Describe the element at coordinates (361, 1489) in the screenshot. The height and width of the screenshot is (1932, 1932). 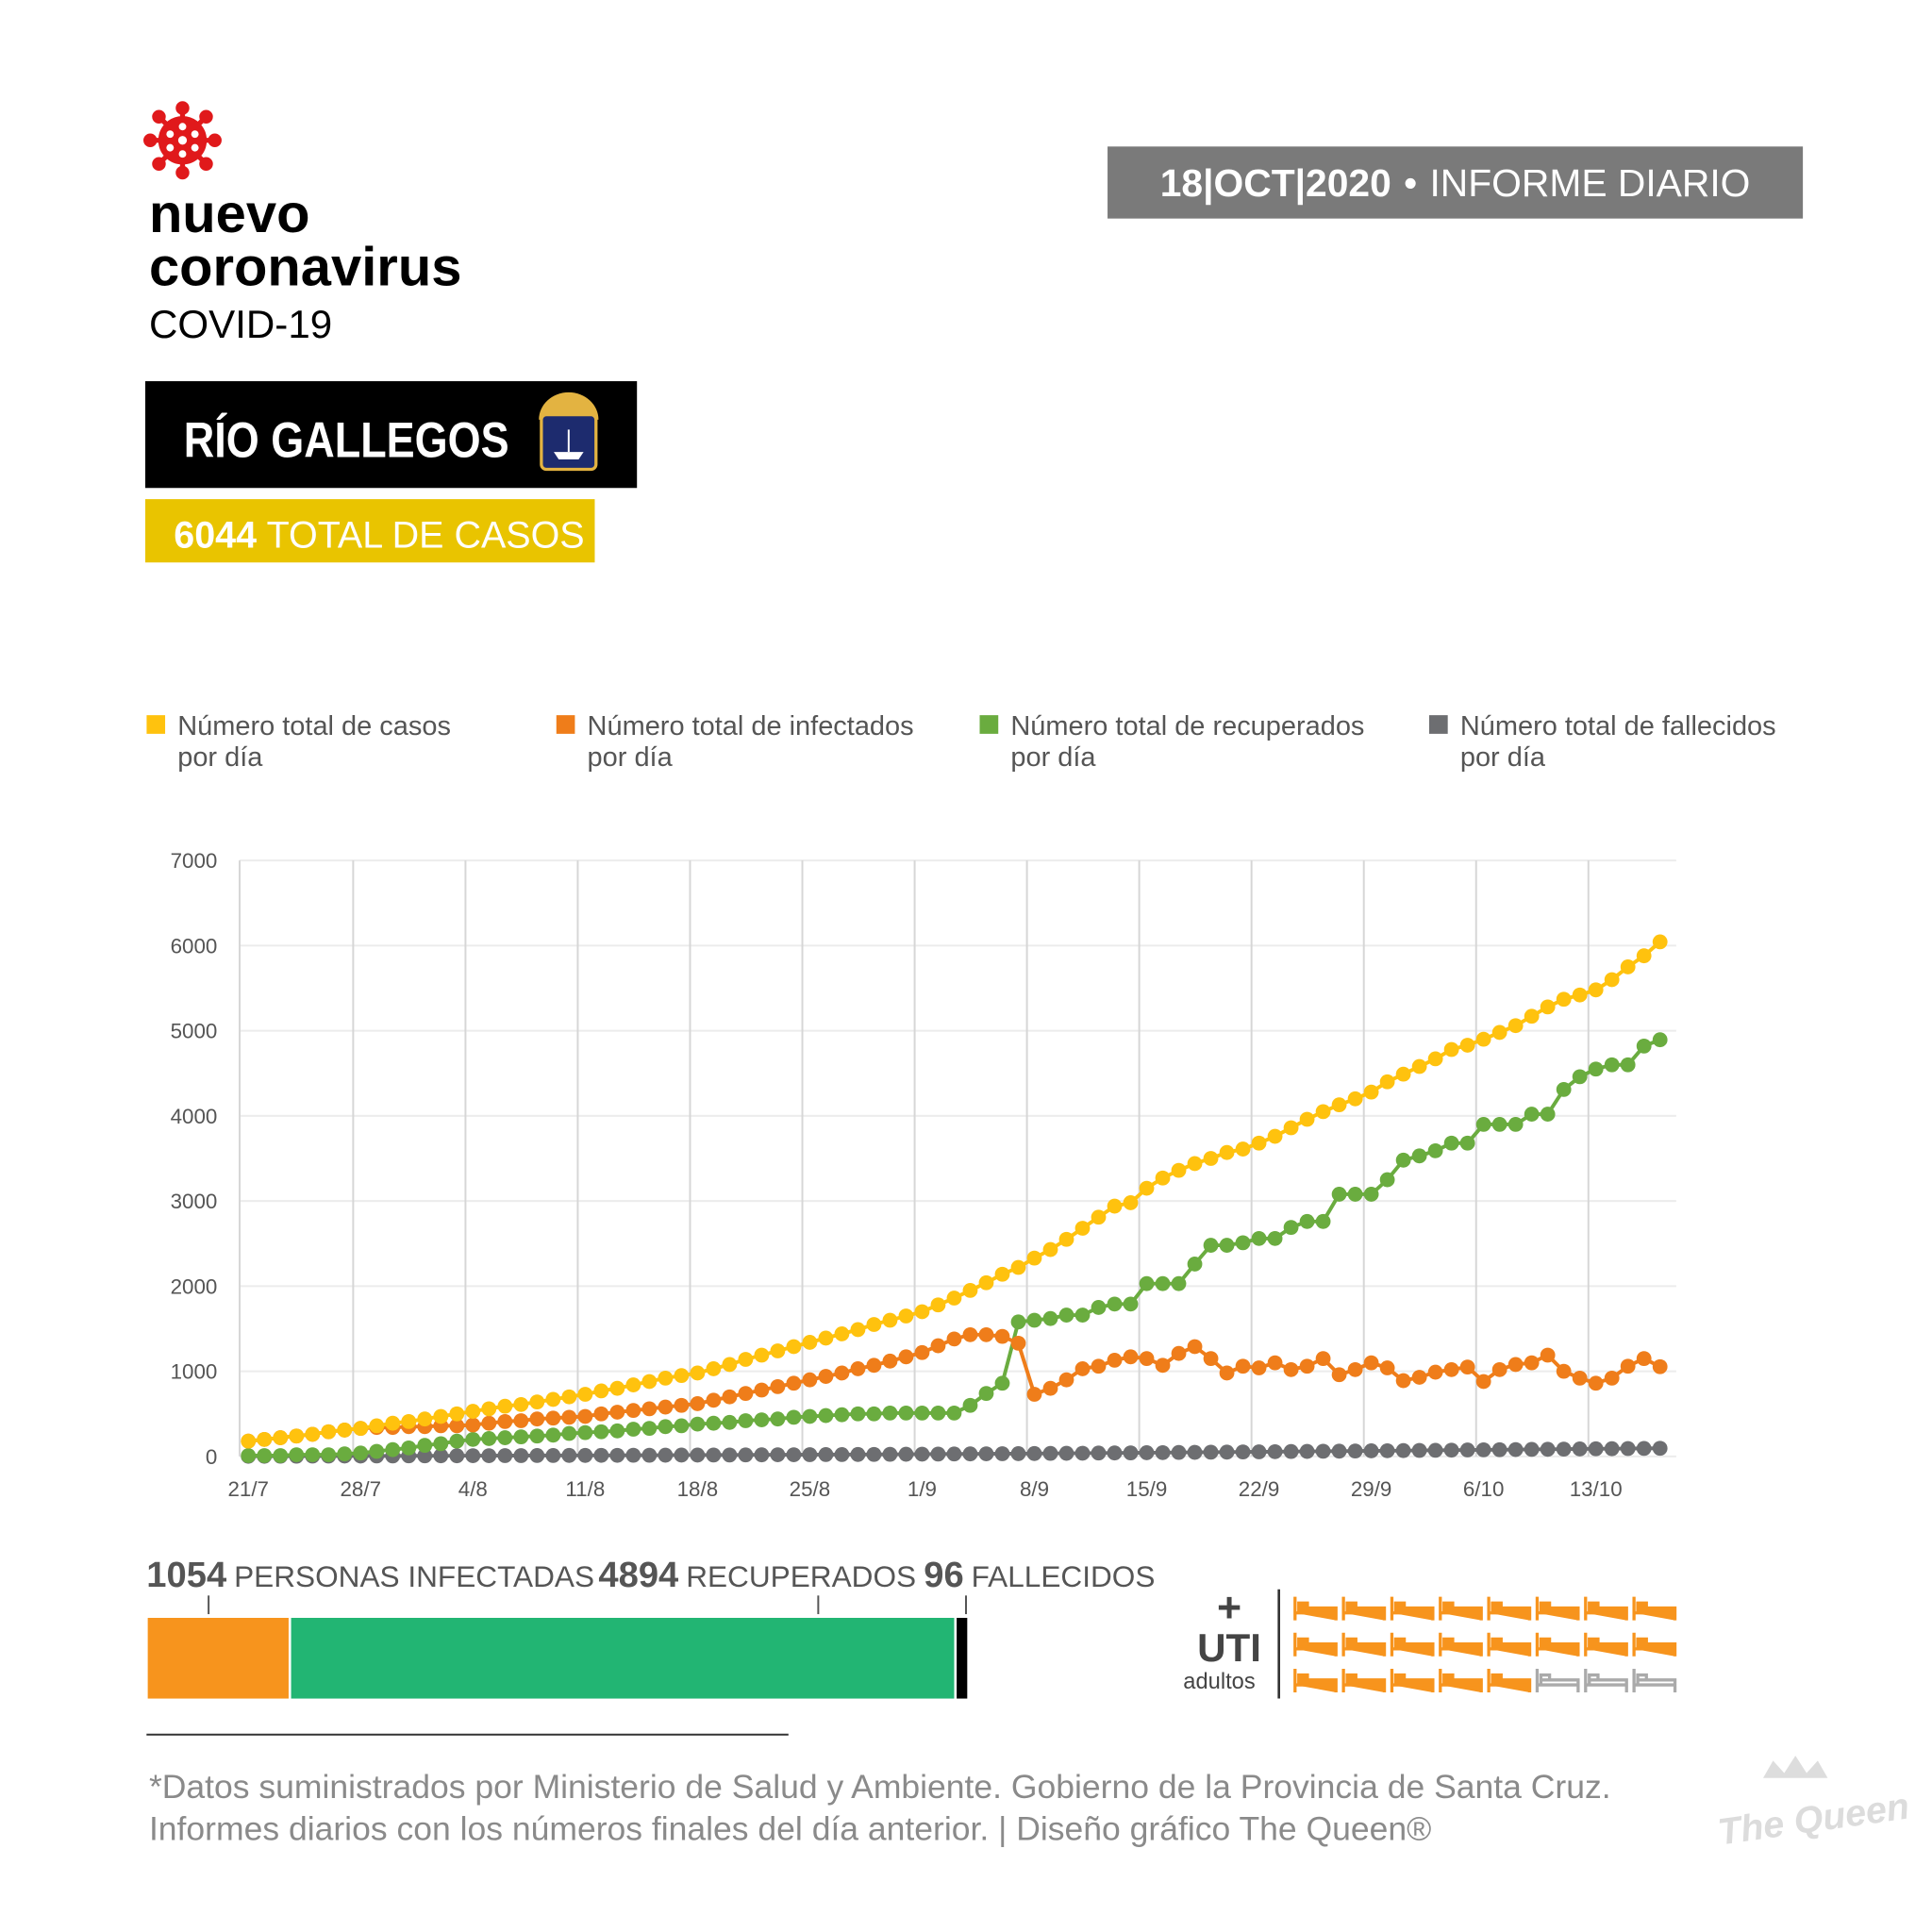
I see `x-tick-label: 28/7` at that location.